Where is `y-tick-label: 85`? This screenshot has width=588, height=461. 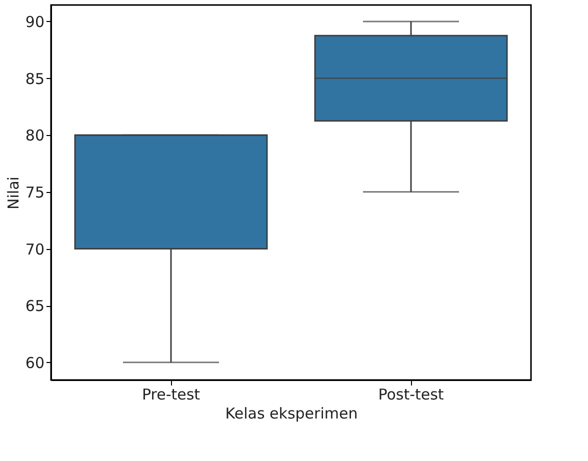
y-tick-label: 85 is located at coordinates (34, 79).